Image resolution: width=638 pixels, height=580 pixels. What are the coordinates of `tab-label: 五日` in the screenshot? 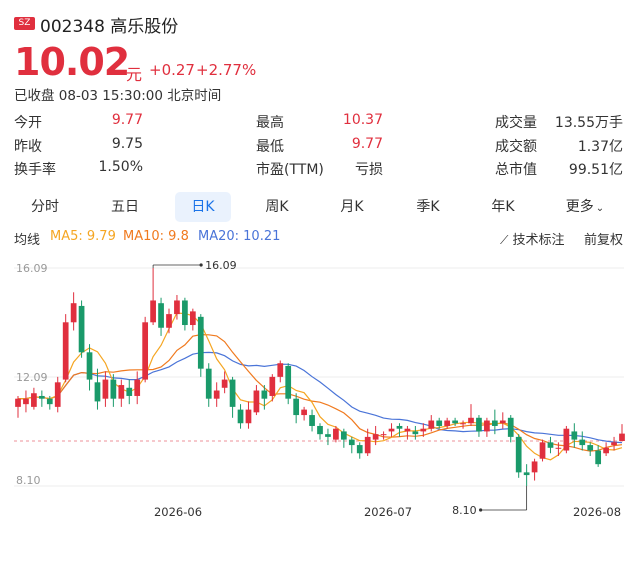 It's located at (125, 207).